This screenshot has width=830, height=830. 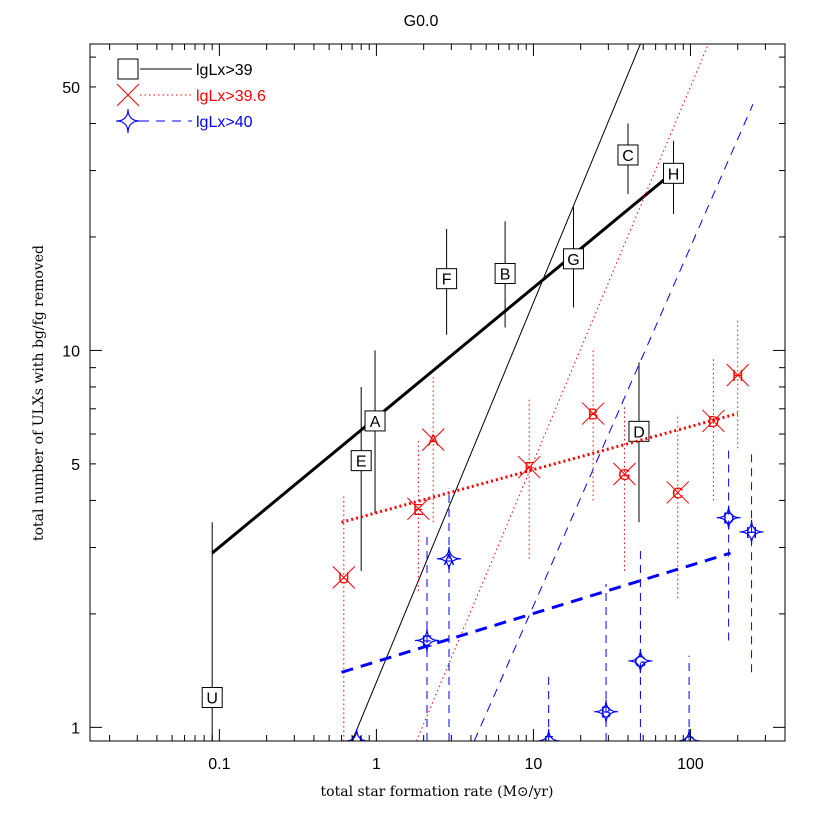 What do you see at coordinates (421, 21) in the screenshot?
I see `chart-title: G0.0` at bounding box center [421, 21].